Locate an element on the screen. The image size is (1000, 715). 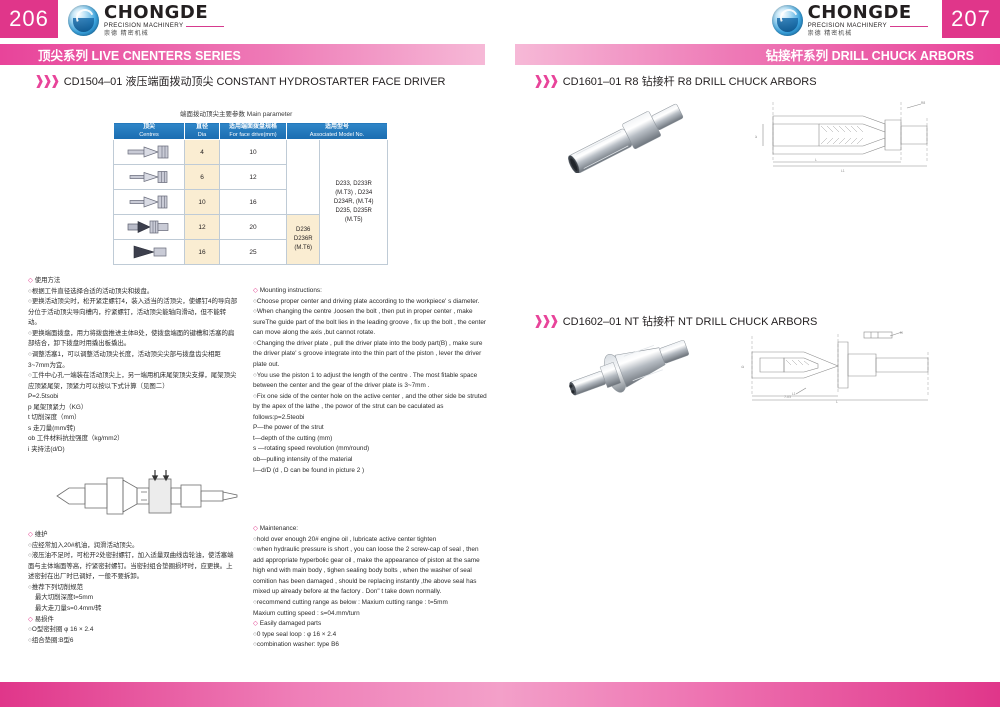
maint-cn-item: 最大走刀量s=0.4mm/转 is located at coordinates (68, 608).